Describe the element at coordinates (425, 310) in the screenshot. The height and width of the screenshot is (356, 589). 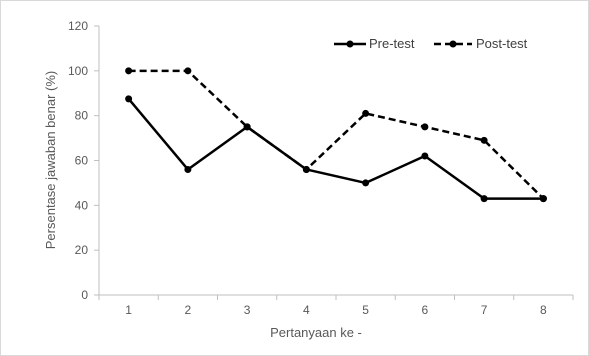
I see `x-tick-label: 6` at that location.